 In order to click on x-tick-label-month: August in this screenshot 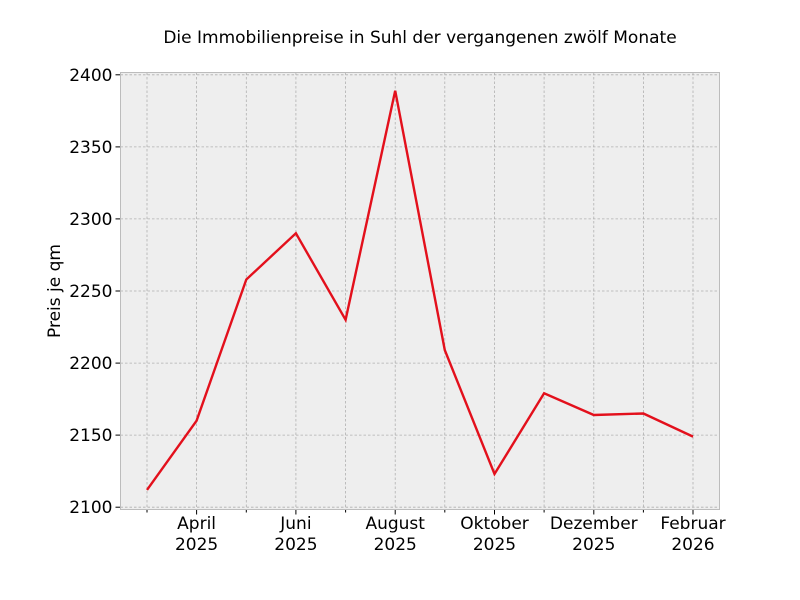, I will do `click(395, 524)`.